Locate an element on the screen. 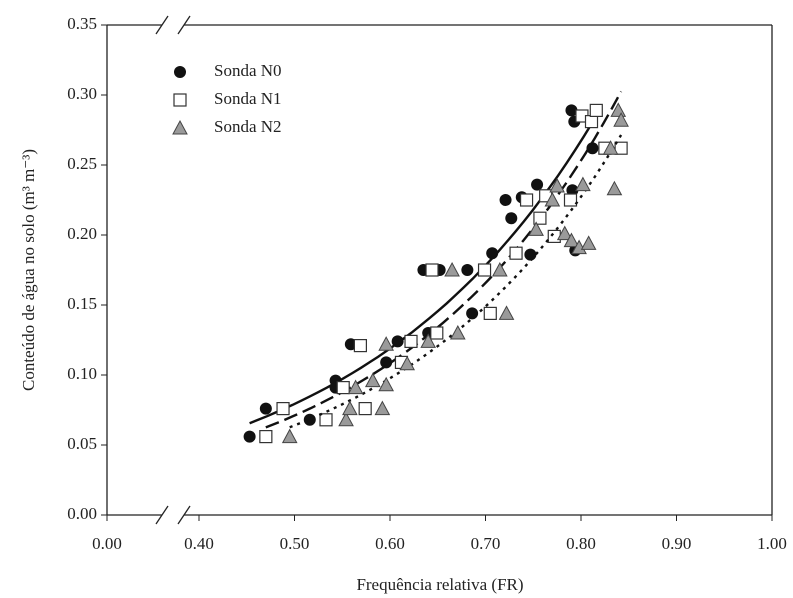  x-tick-label: 0.90 is located at coordinates (677, 543).